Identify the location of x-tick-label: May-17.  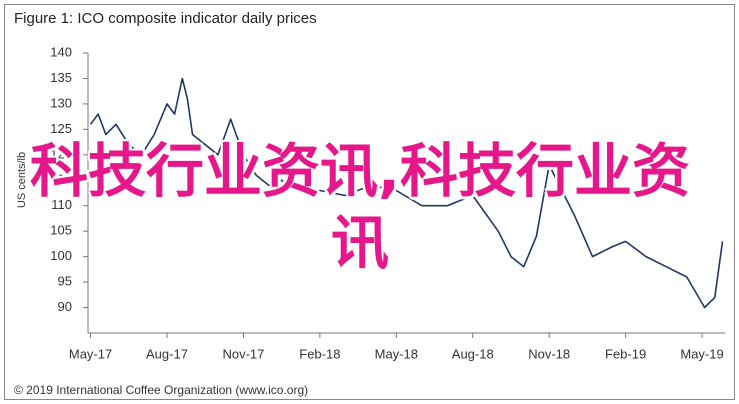
(90, 353).